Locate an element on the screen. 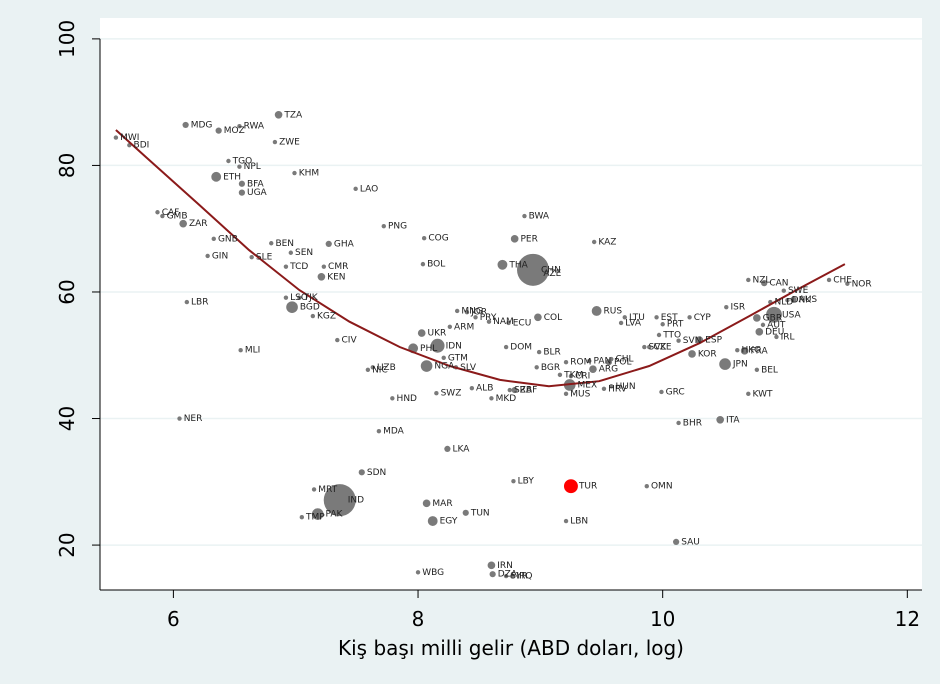 Image resolution: width=940 pixels, height=684 pixels. point-label: ESP is located at coordinates (713, 341).